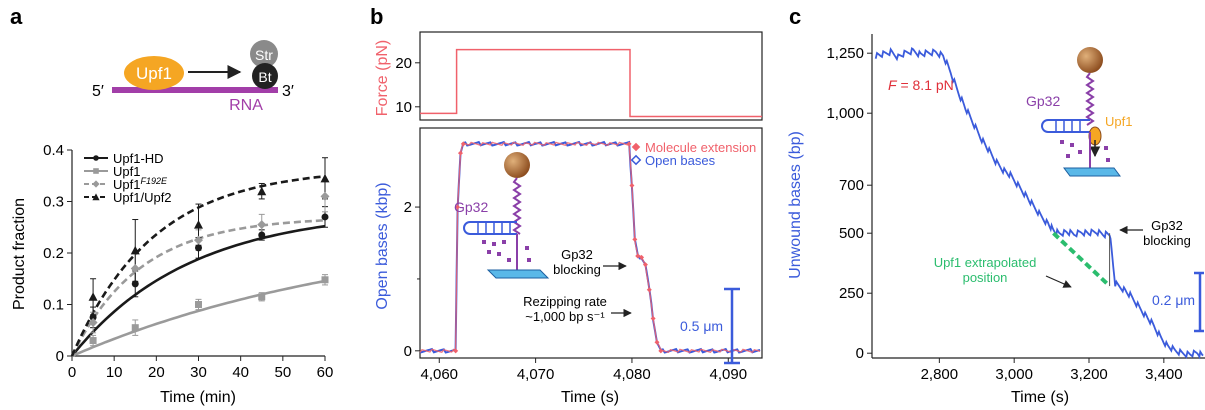 This screenshot has width=1205, height=410. Describe the element at coordinates (940, 374) in the screenshot. I see `x-tick-label: 2,800` at that location.